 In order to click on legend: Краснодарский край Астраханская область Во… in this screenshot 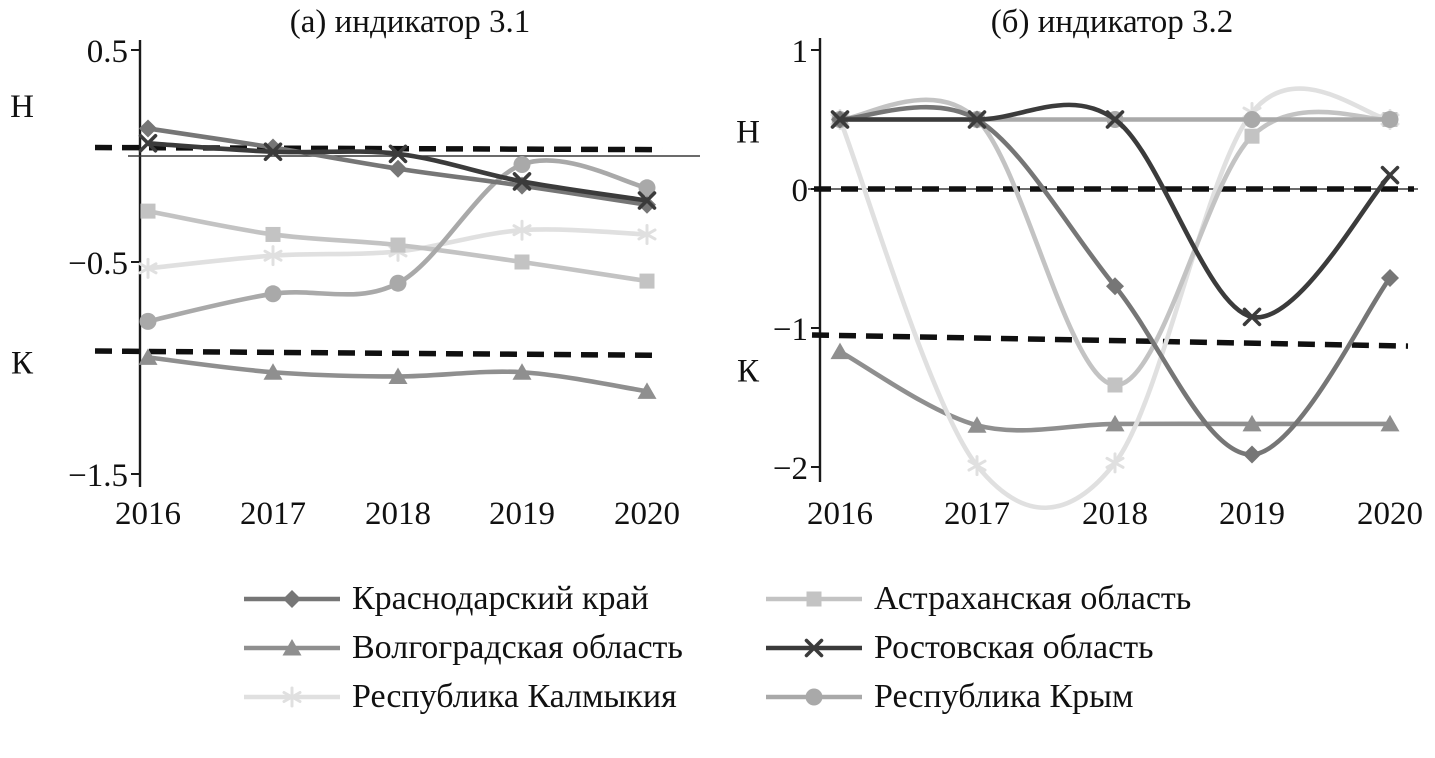, I will do `click(716, 648)`.